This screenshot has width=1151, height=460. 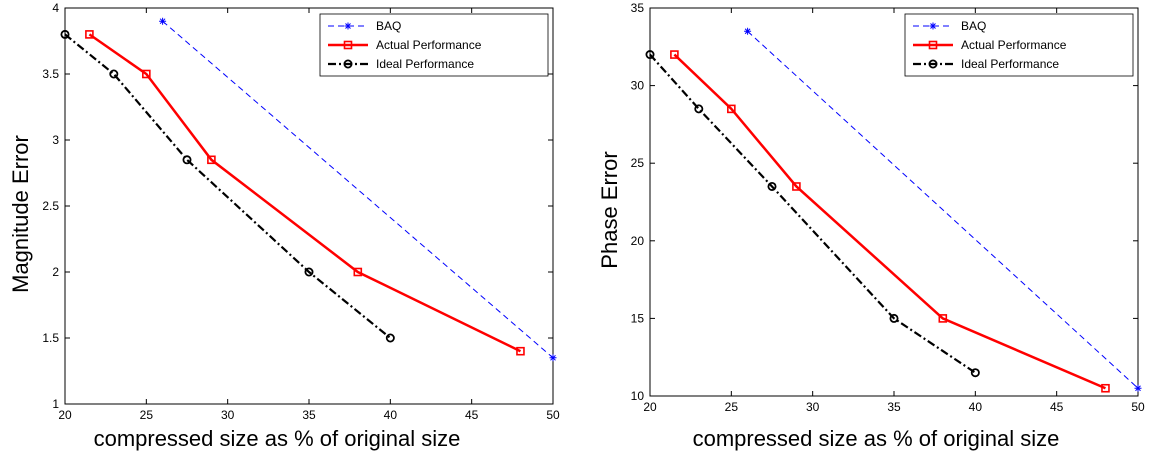 What do you see at coordinates (50, 74) in the screenshot?
I see `y-tick-label: 3.5` at bounding box center [50, 74].